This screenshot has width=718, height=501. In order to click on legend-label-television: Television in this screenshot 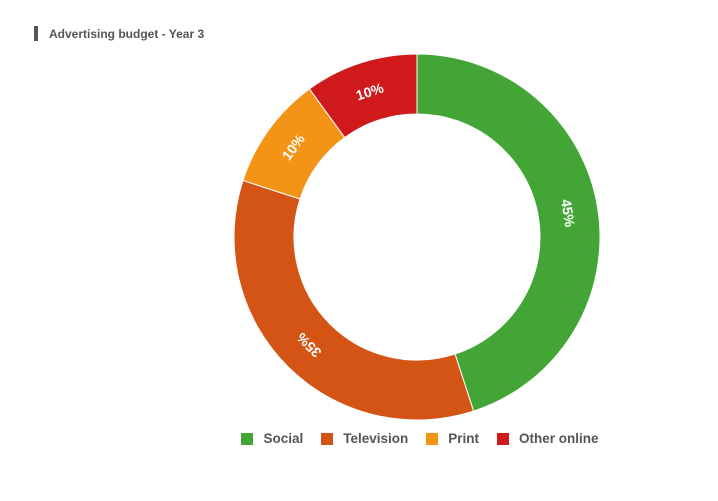, I will do `click(376, 438)`.